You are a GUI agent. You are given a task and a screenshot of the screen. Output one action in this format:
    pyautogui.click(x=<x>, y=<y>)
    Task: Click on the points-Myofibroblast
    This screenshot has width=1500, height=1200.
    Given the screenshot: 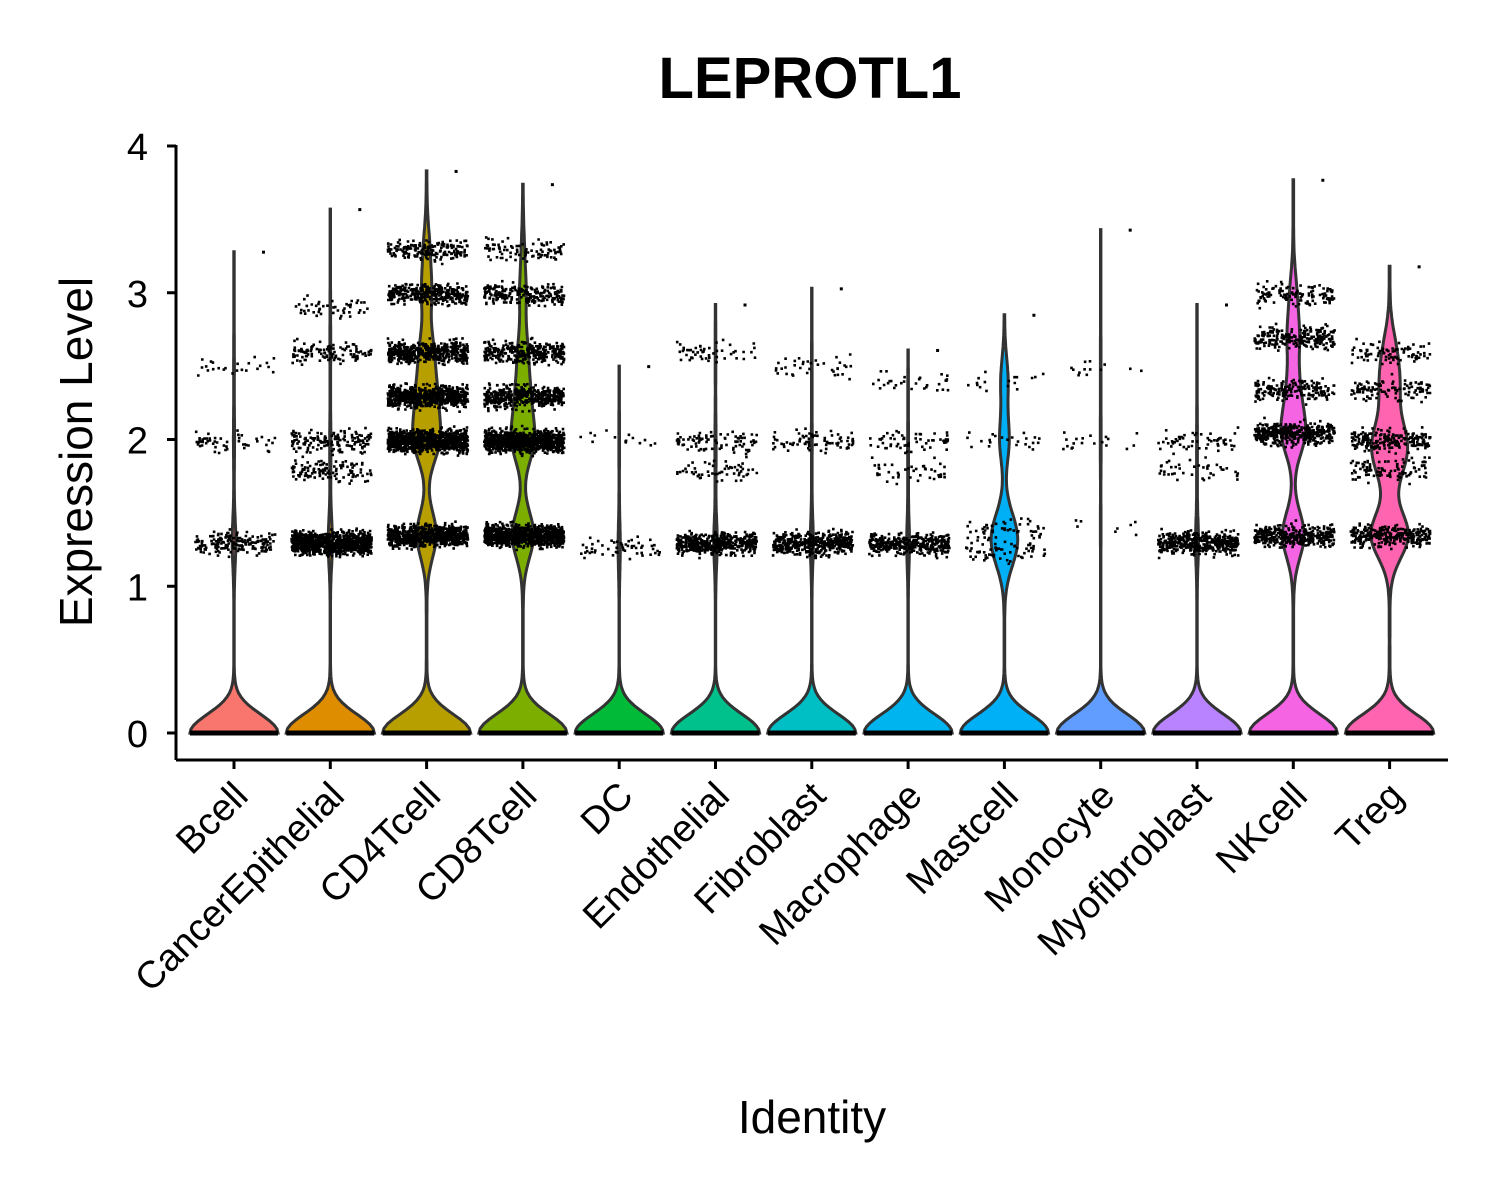 What is the action you would take?
    pyautogui.click(x=1198, y=493)
    